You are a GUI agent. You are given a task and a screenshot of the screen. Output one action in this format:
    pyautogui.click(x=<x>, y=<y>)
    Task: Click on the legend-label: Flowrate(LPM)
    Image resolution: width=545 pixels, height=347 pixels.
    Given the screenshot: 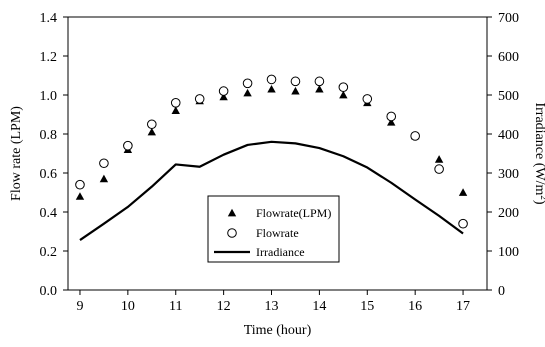 What is the action you would take?
    pyautogui.click(x=293, y=213)
    